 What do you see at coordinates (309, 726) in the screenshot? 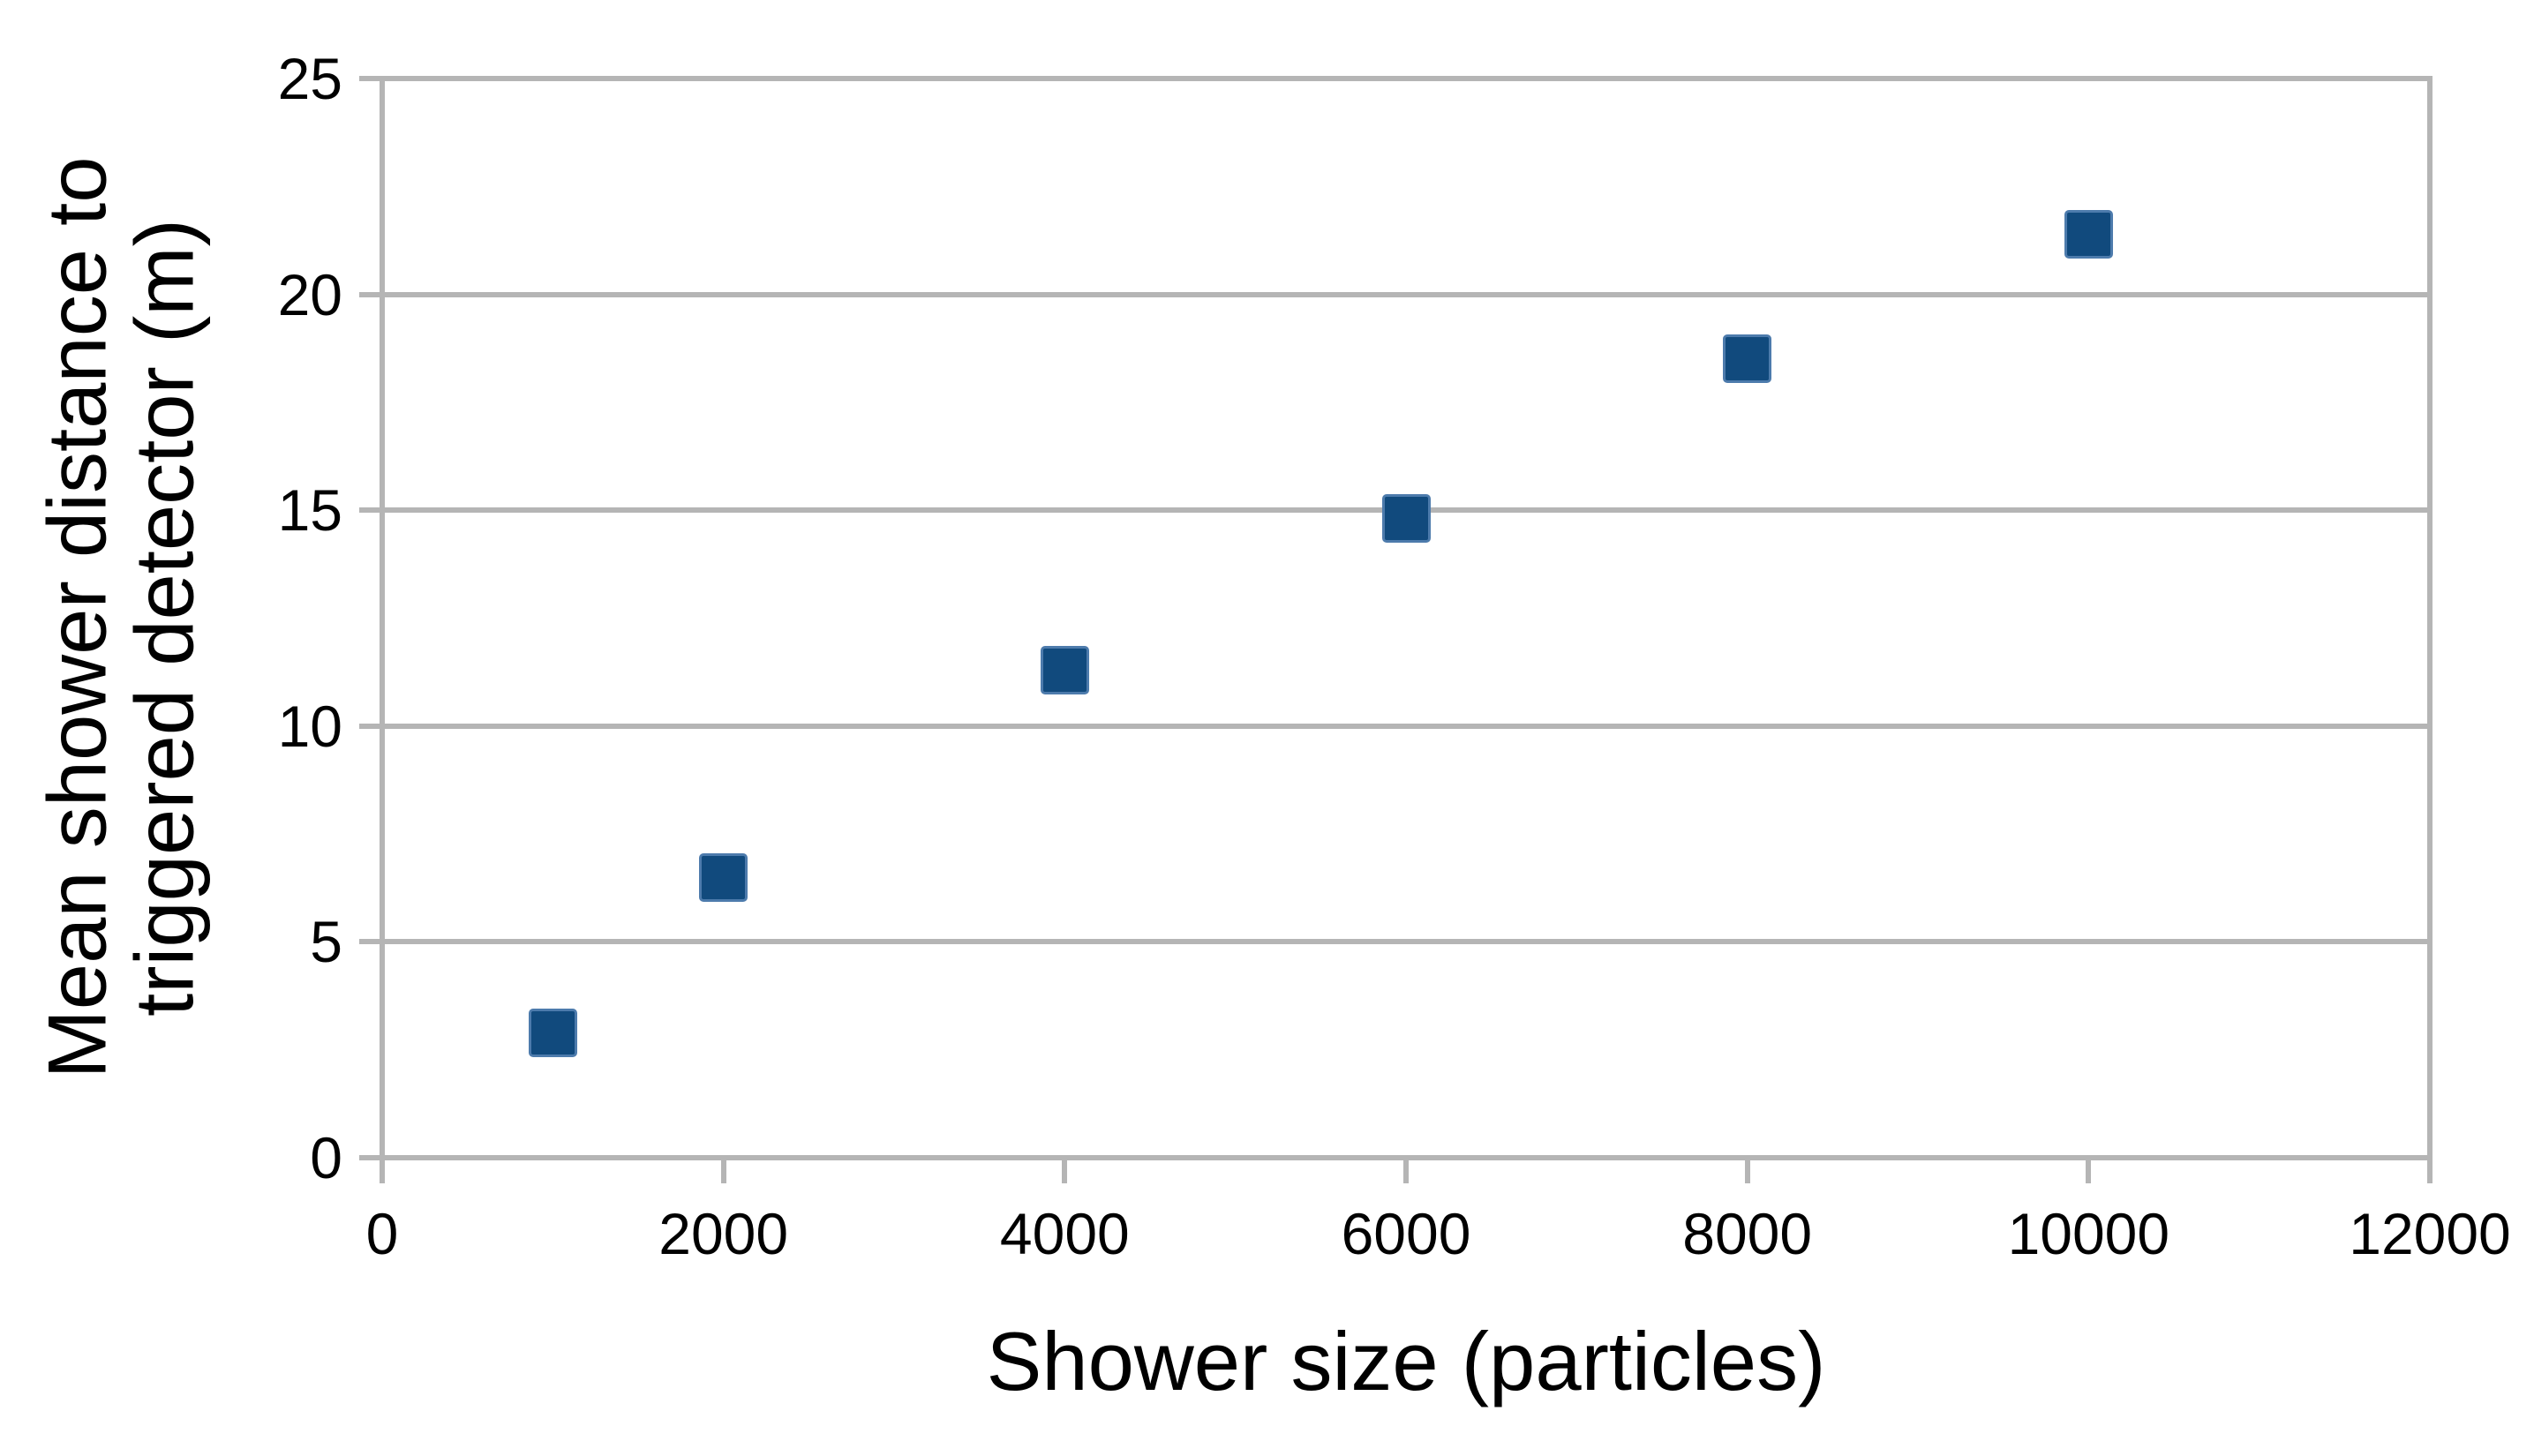
I see `y-tick-label: 10` at bounding box center [309, 726].